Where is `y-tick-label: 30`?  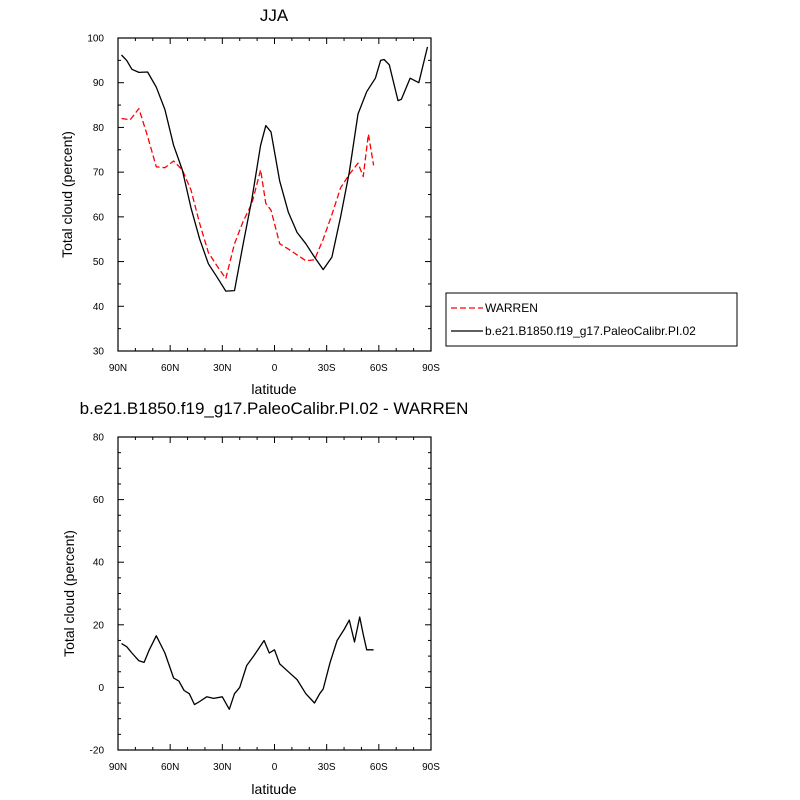 y-tick-label: 30 is located at coordinates (99, 352).